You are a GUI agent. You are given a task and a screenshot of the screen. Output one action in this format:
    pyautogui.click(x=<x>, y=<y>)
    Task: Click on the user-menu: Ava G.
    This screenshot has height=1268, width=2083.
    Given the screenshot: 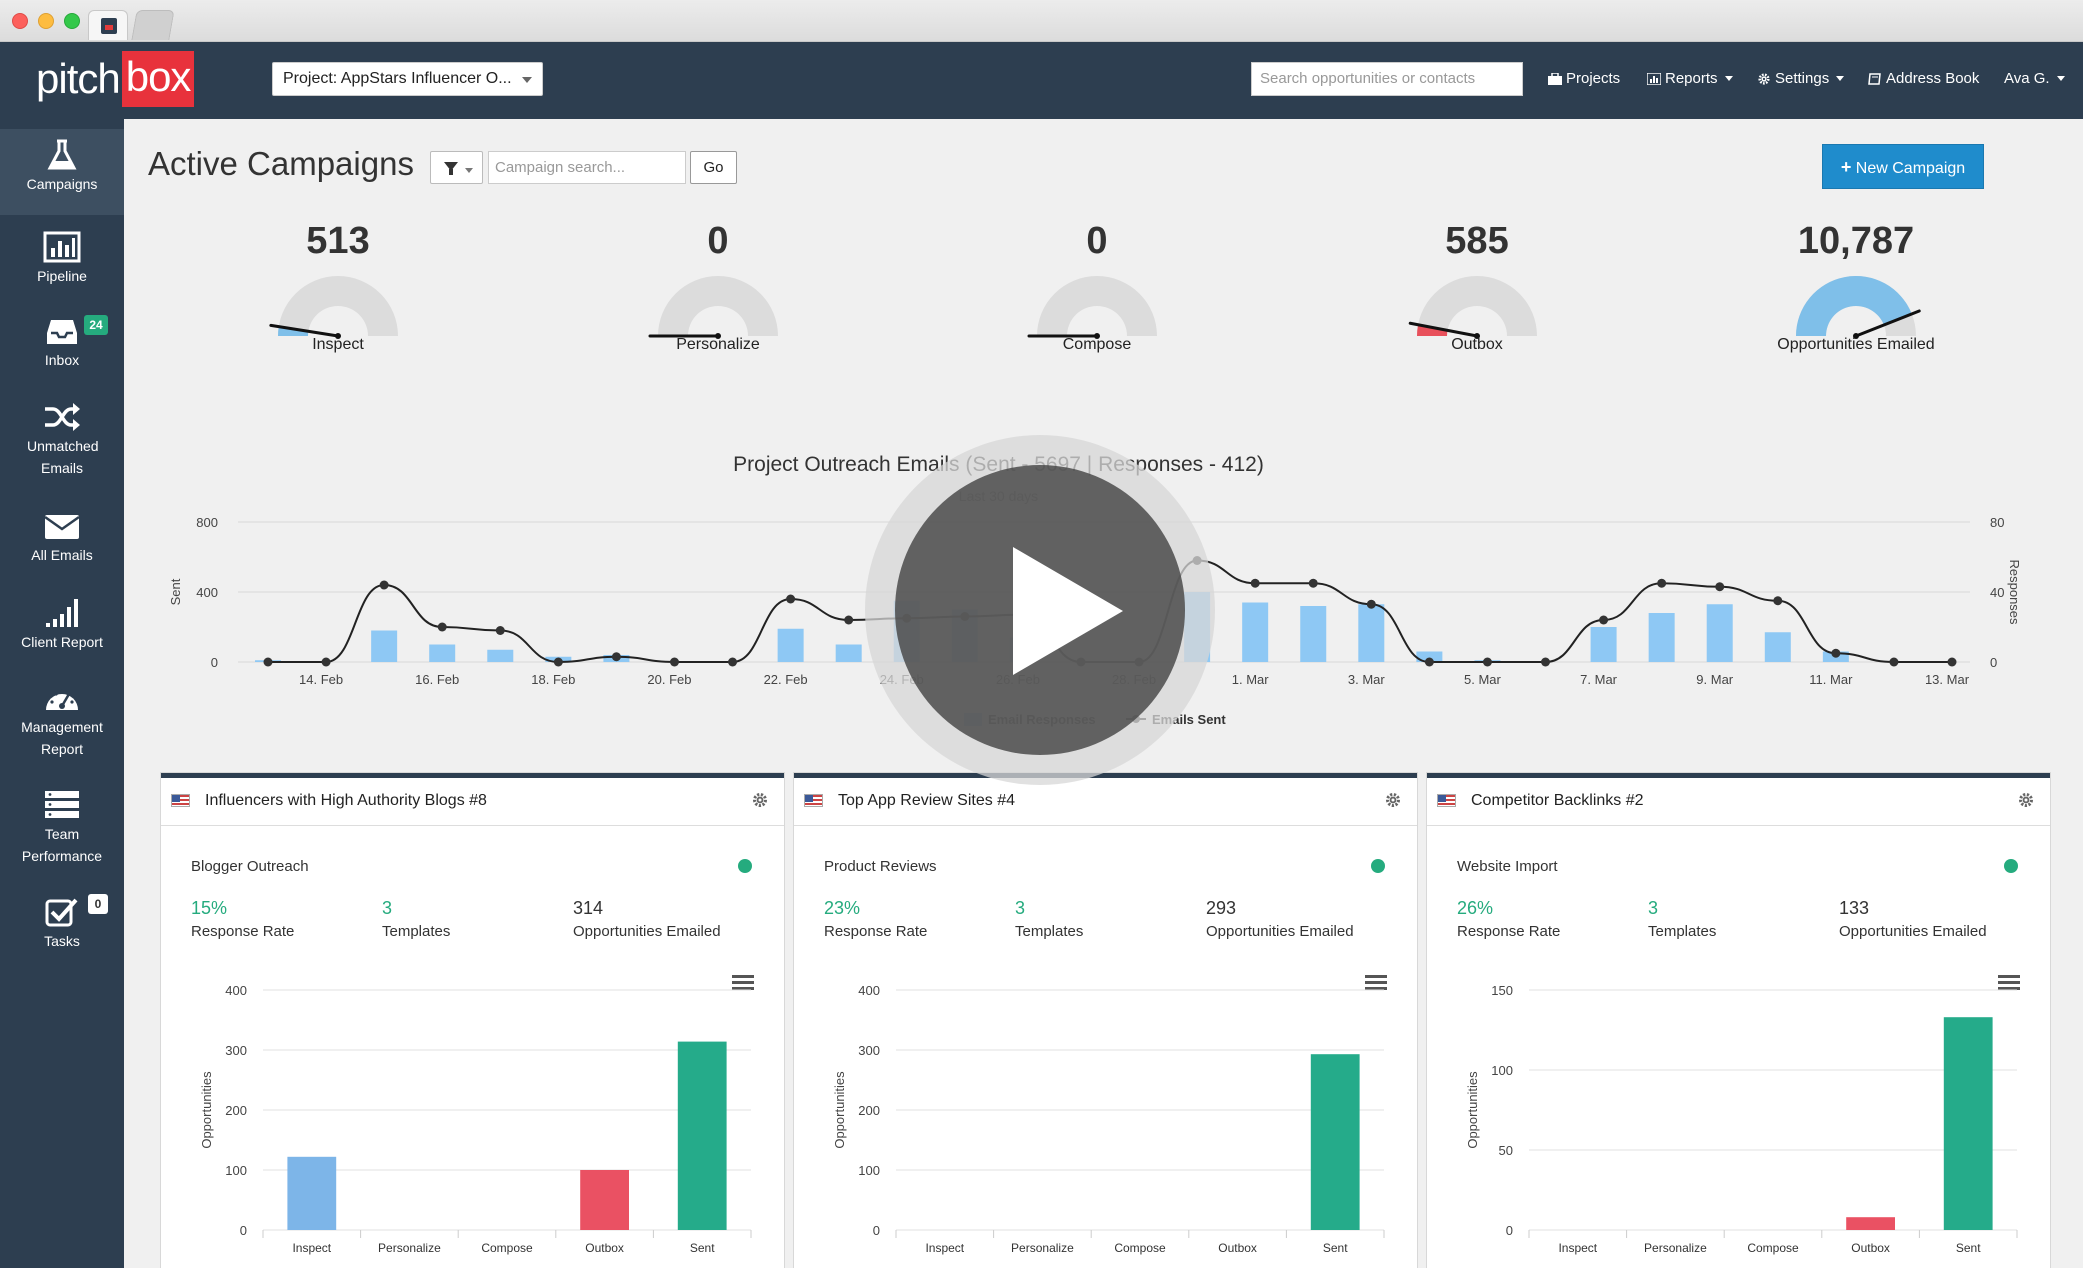 What is the action you would take?
    pyautogui.click(x=2034, y=78)
    